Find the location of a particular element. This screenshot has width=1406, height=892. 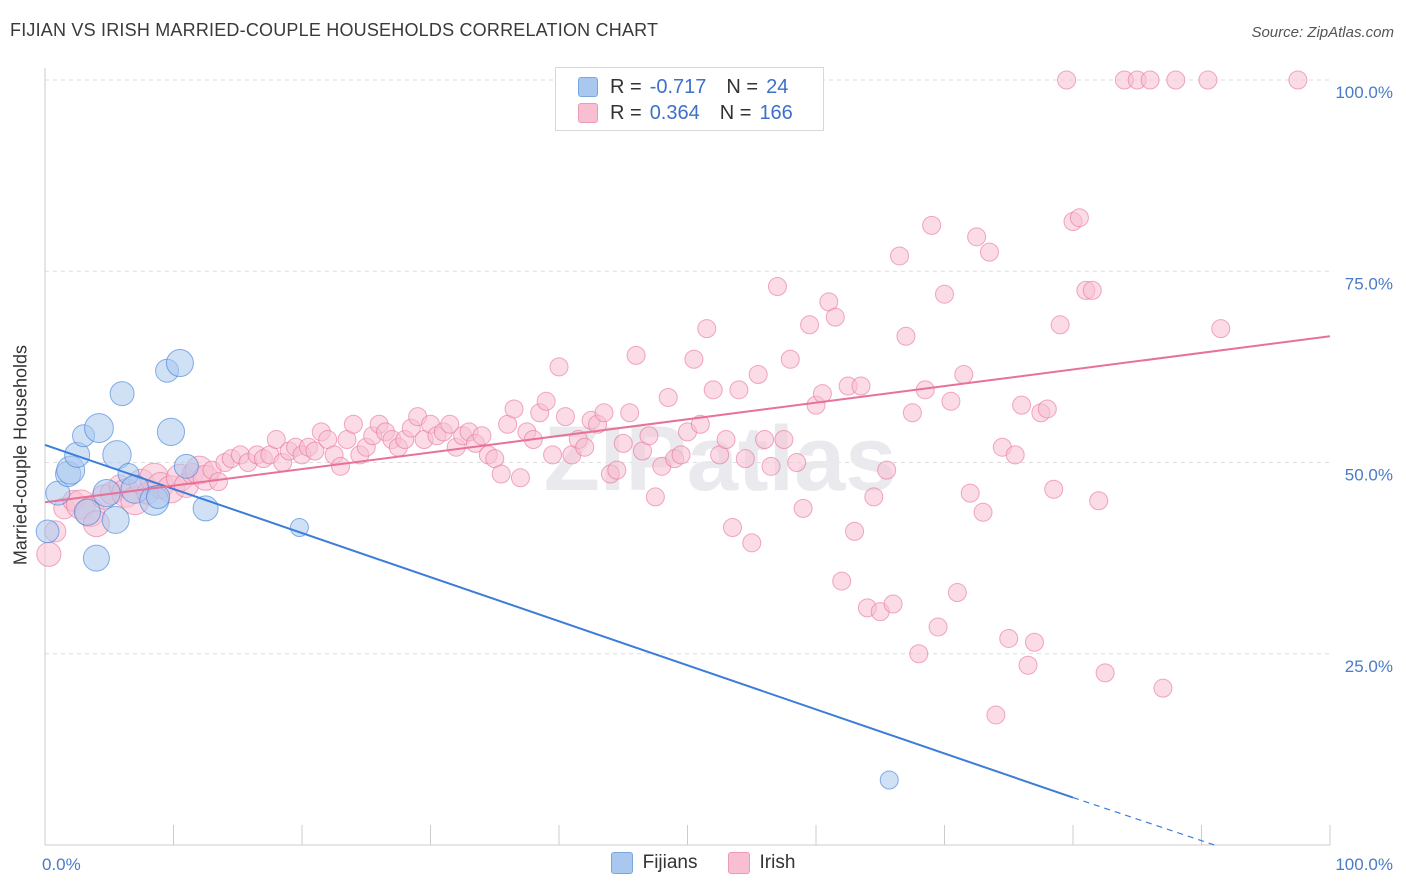

series-legend: Fijians Irish is located at coordinates (703, 863).